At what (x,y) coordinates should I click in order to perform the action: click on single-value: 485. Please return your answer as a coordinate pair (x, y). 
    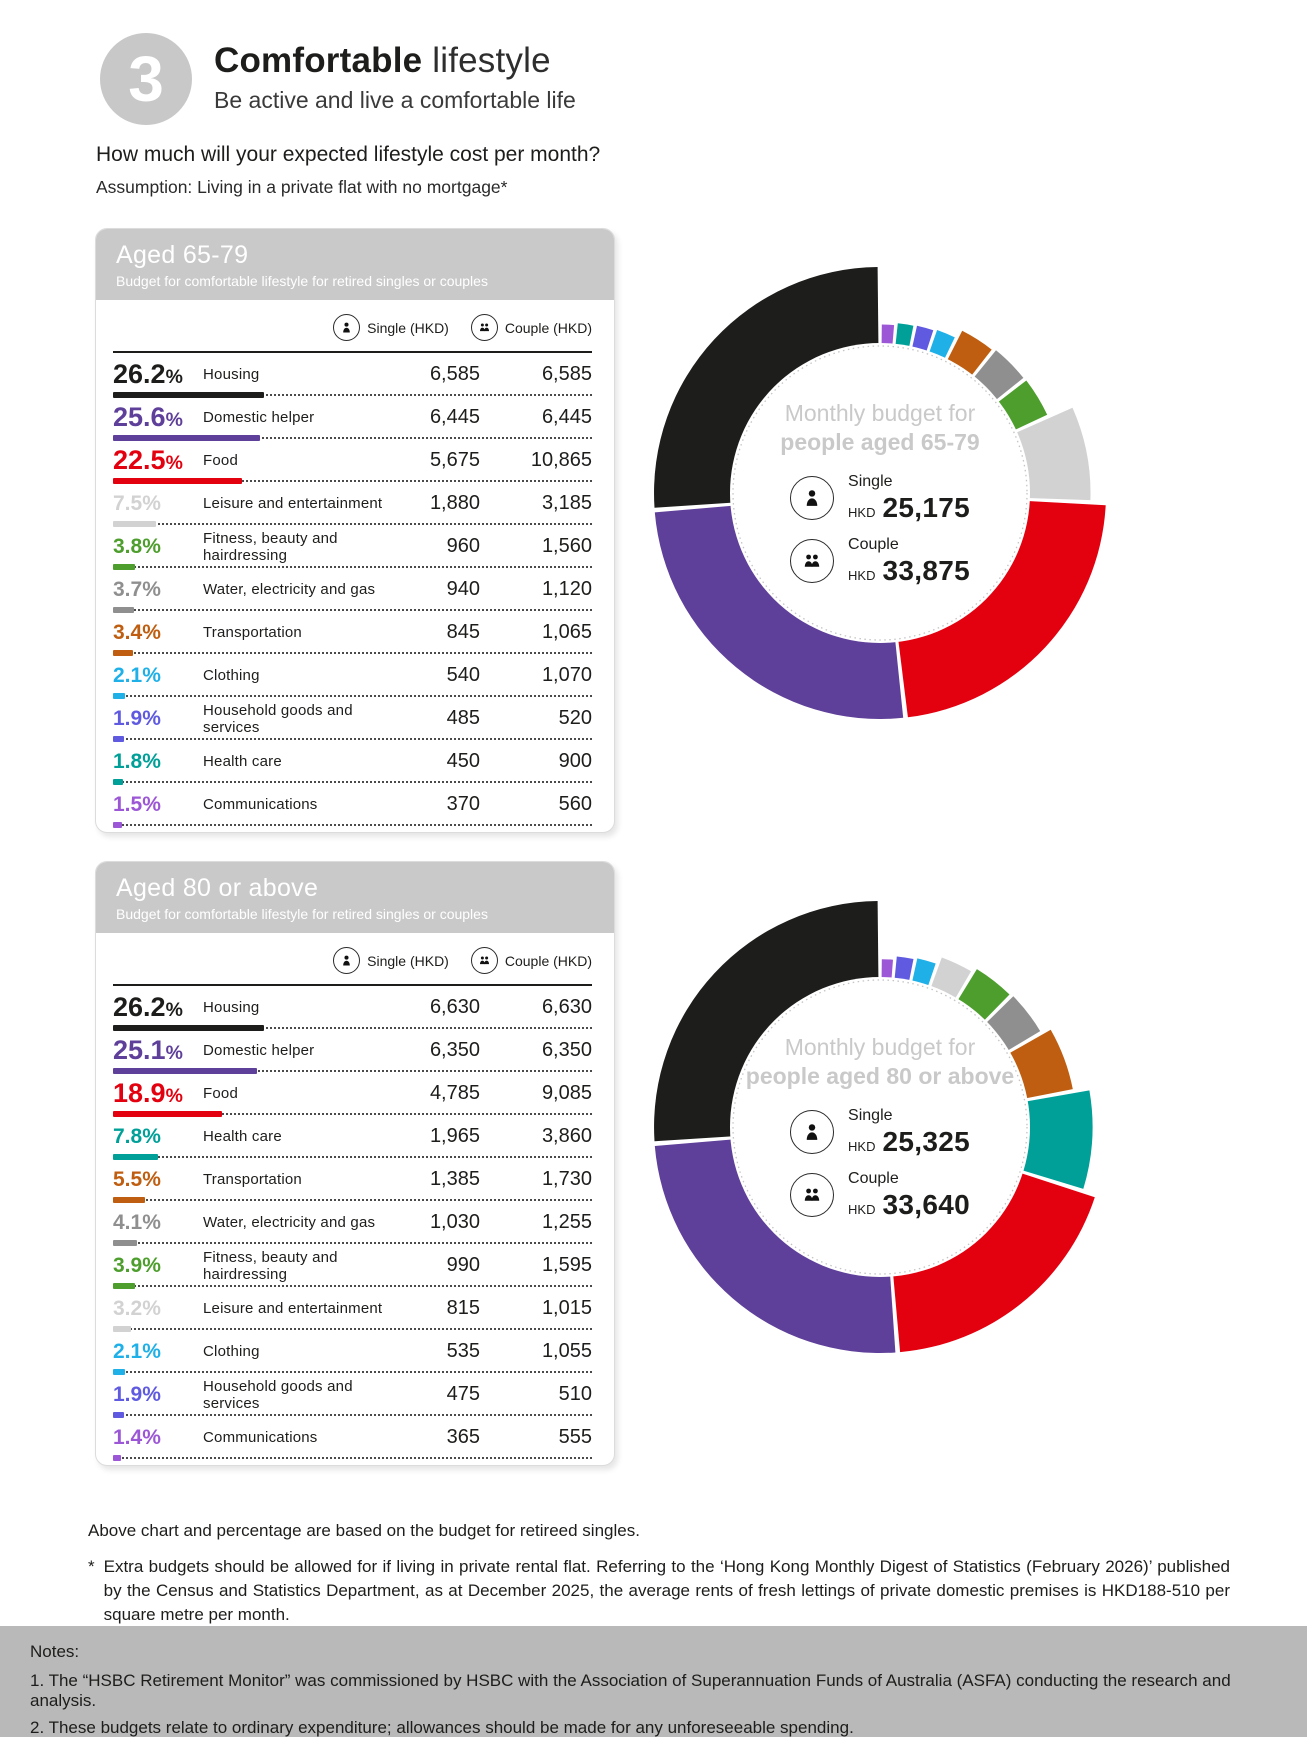
    Looking at the image, I should click on (463, 718).